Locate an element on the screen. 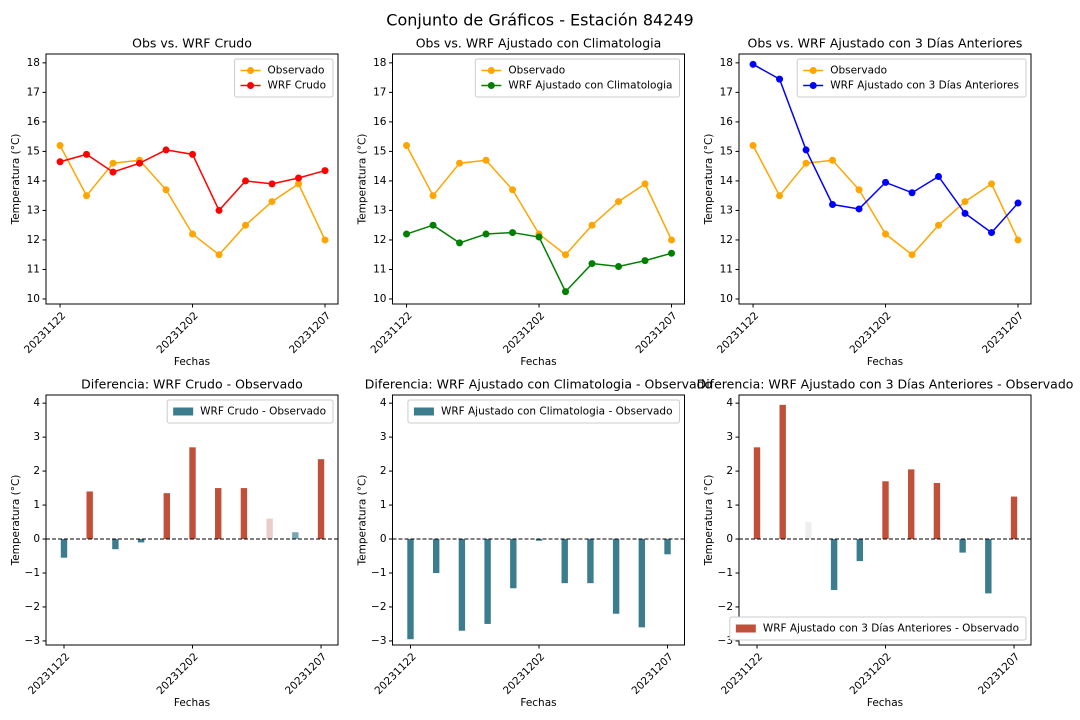 Image resolution: width=1080 pixels, height=720 pixels. y-tick-label: 17 is located at coordinates (33, 92).